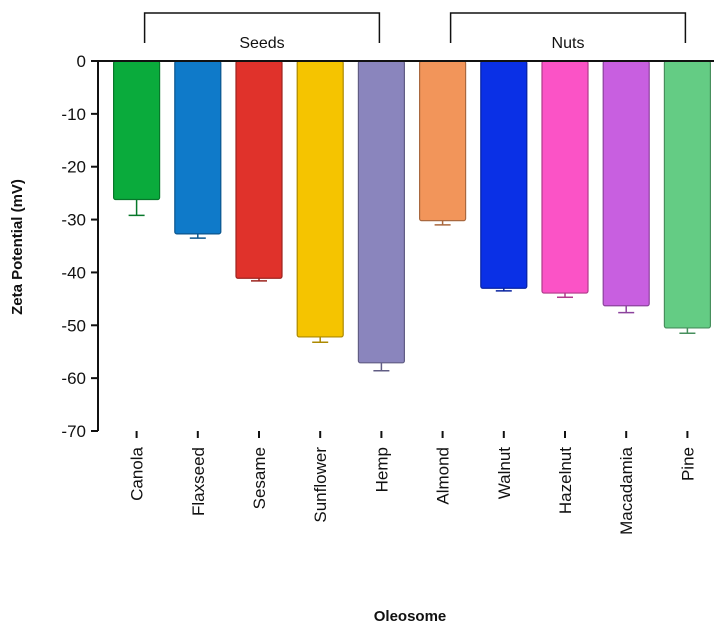 The height and width of the screenshot is (639, 725). Describe the element at coordinates (73, 431) in the screenshot. I see `y-tick-label: -70` at that location.